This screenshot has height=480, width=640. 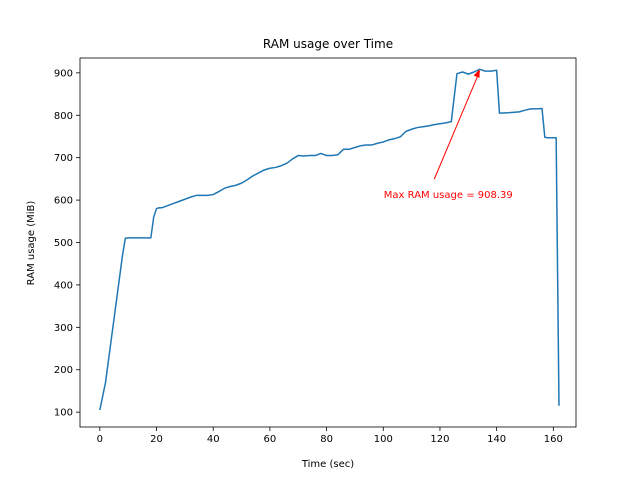 What do you see at coordinates (63, 370) in the screenshot?
I see `y-tick-label: 200` at bounding box center [63, 370].